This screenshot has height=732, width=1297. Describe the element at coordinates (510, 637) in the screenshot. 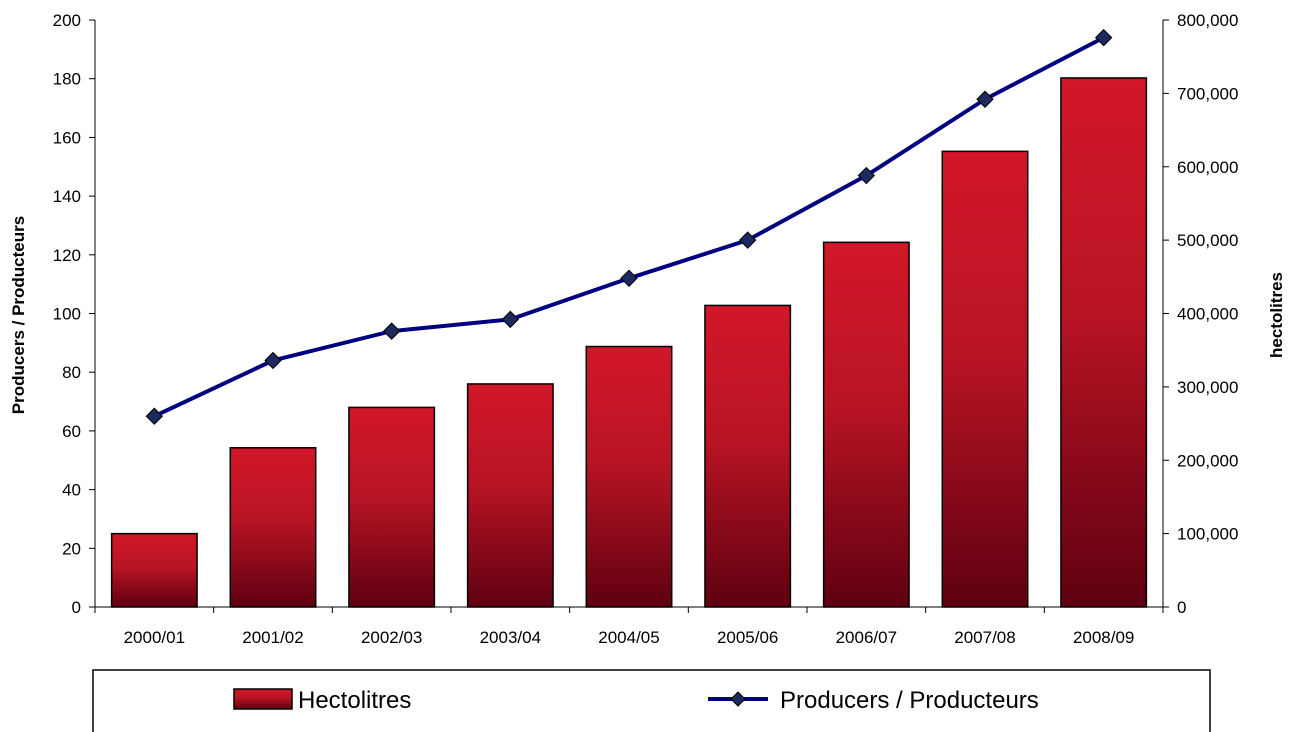

I see `x-tick-label: 2003/04` at that location.